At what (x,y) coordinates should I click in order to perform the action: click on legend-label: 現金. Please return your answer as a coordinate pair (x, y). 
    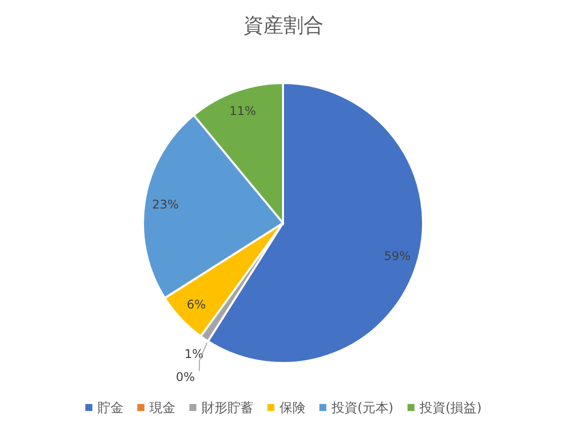
    Looking at the image, I should click on (162, 408).